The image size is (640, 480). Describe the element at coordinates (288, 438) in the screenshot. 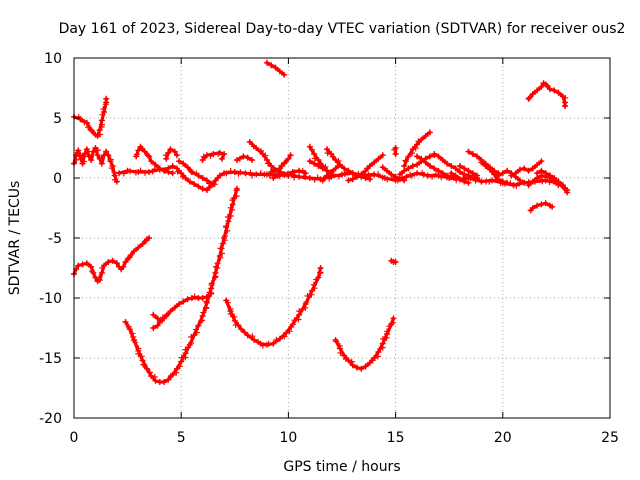

I see `x-tick-label: 10` at that location.